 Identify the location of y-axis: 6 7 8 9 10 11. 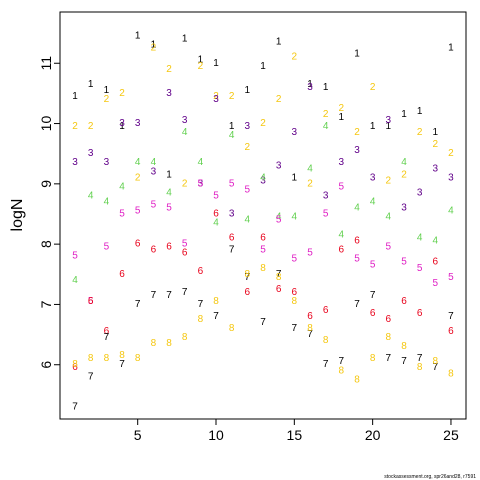
(49, 212).